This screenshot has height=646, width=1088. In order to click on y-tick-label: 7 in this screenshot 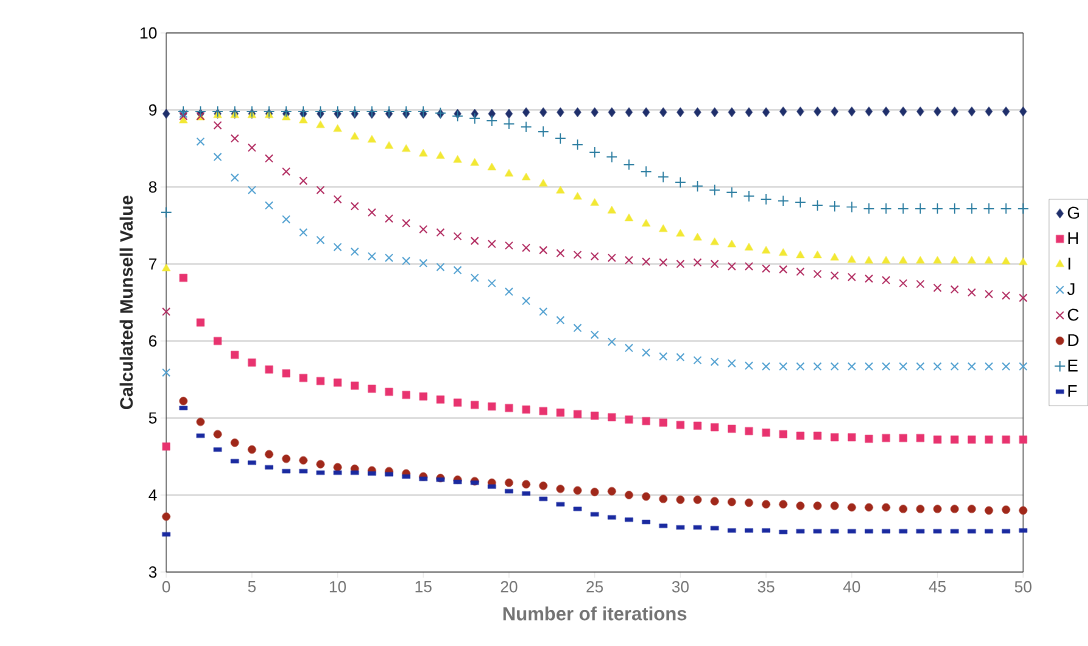, I will do `click(153, 264)`.